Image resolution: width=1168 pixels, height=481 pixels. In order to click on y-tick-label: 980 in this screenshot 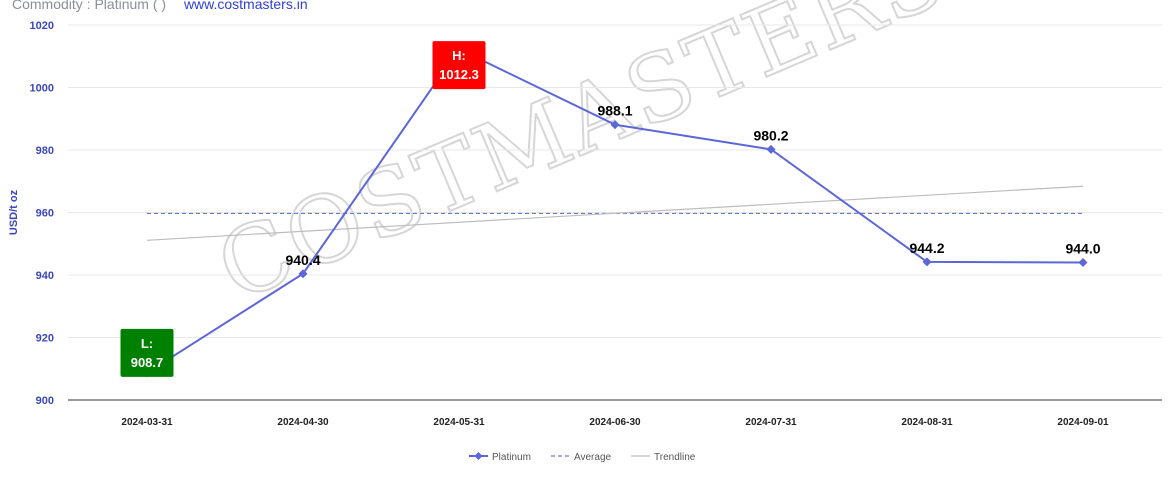, I will do `click(45, 151)`.